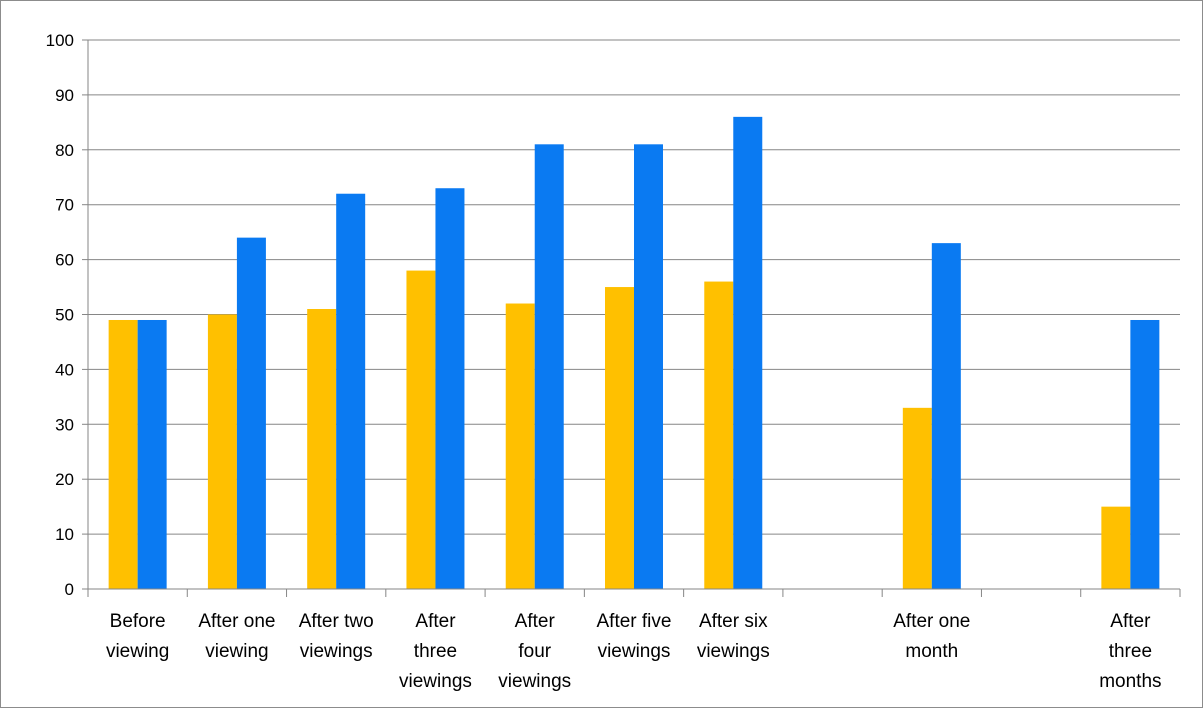 The height and width of the screenshot is (708, 1203). I want to click on x-tick-label: After one month, so click(931, 636).